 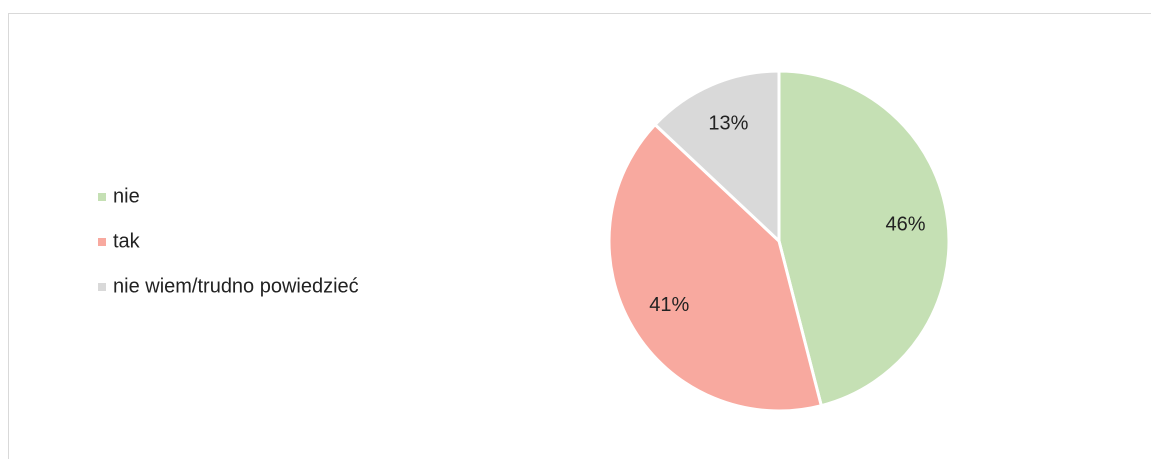 I want to click on data-label: 46%, so click(x=905, y=224).